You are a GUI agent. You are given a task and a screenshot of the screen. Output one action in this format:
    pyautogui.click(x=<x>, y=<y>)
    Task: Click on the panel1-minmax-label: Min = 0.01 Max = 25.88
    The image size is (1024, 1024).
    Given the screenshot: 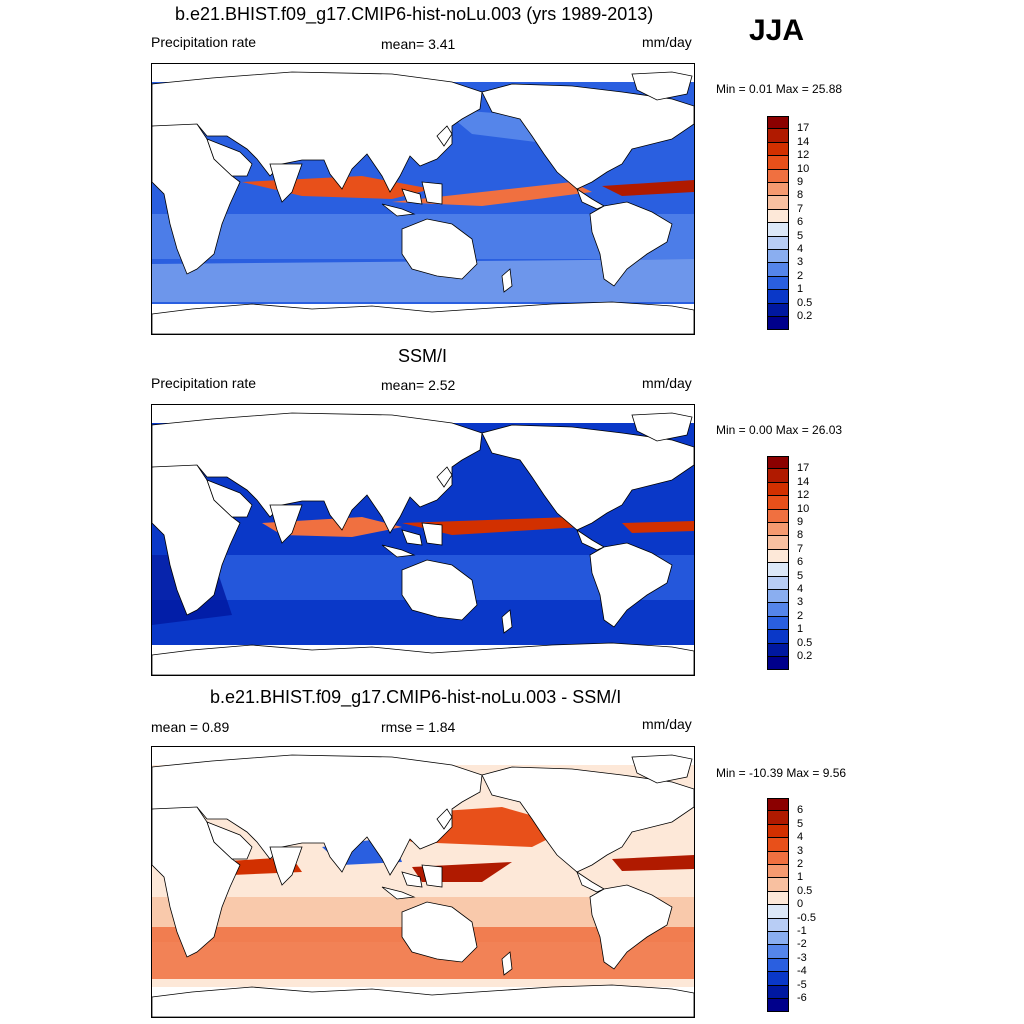 What is the action you would take?
    pyautogui.click(x=779, y=89)
    